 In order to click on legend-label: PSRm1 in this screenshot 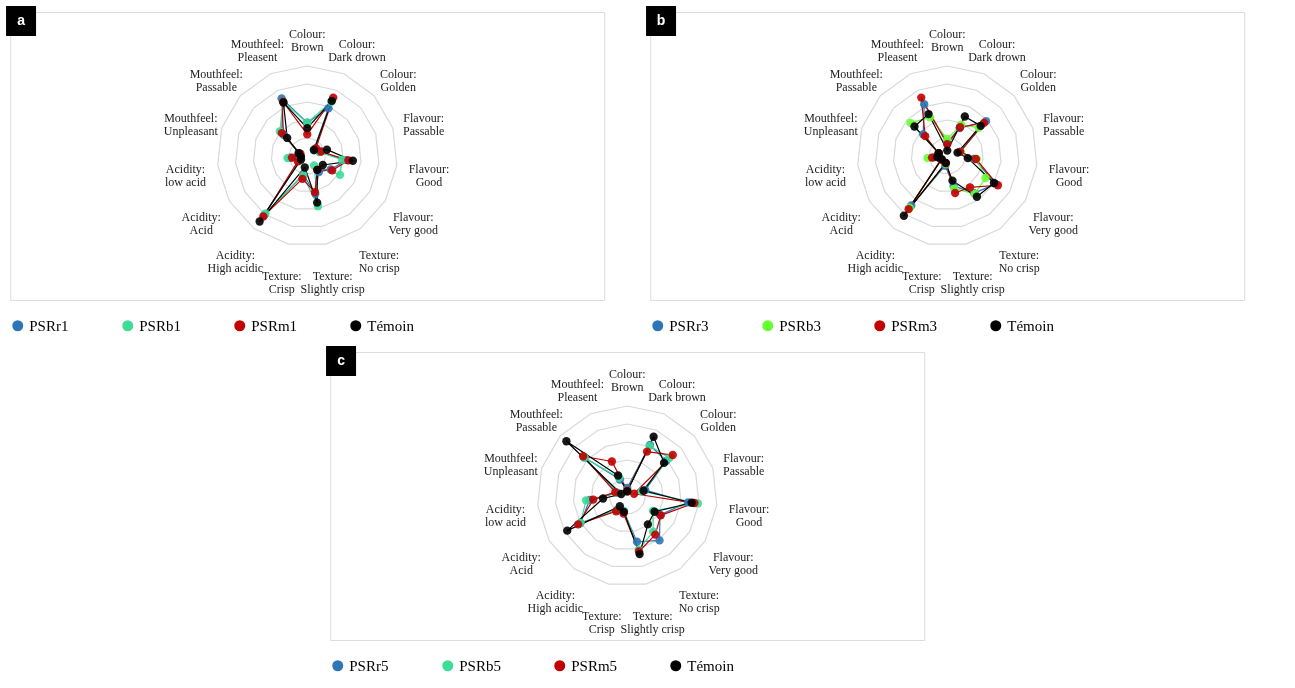, I will do `click(274, 325)`.